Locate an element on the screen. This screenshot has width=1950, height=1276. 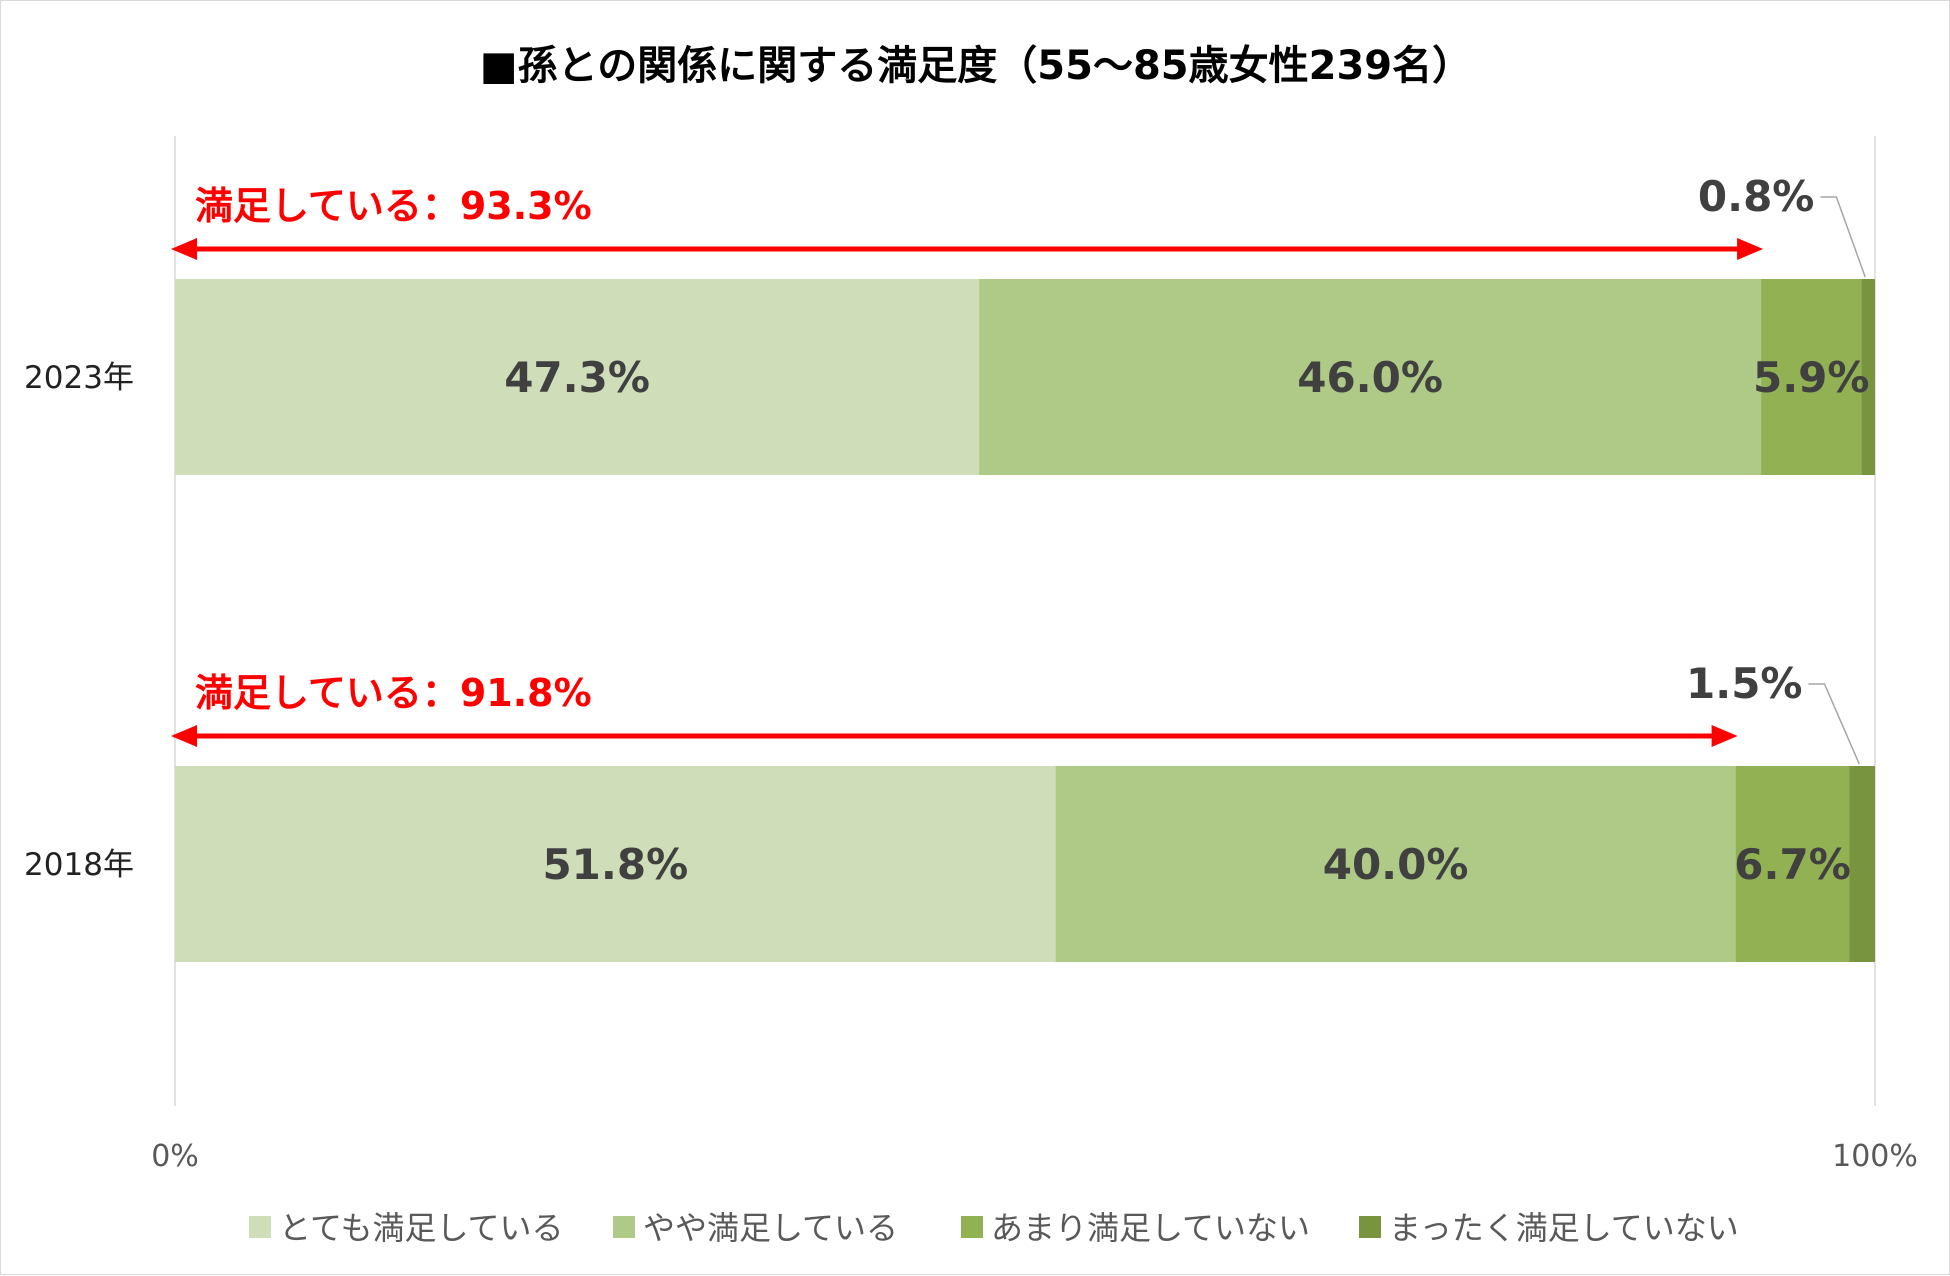
data-label: 0.8% is located at coordinates (1756, 196).